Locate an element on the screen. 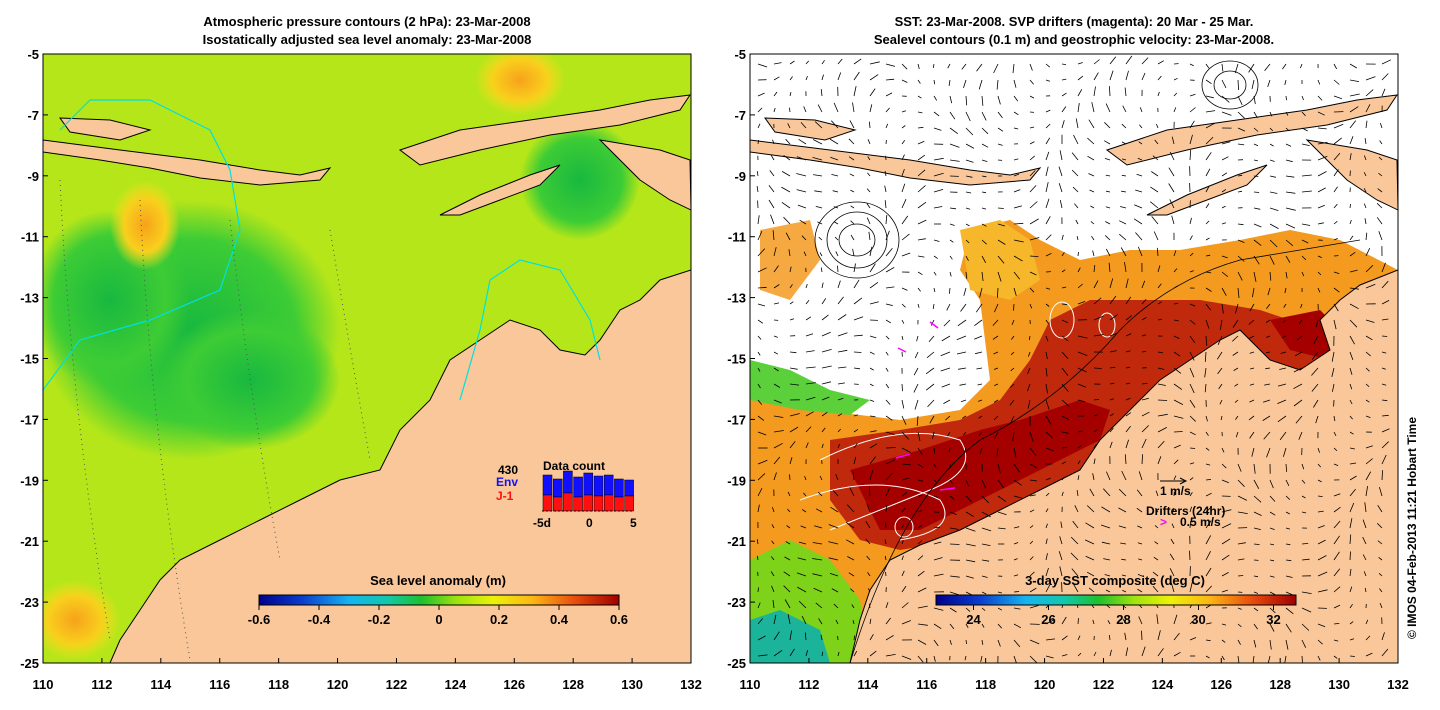  drifters-label: Drifters (24hr) is located at coordinates (1185, 511).